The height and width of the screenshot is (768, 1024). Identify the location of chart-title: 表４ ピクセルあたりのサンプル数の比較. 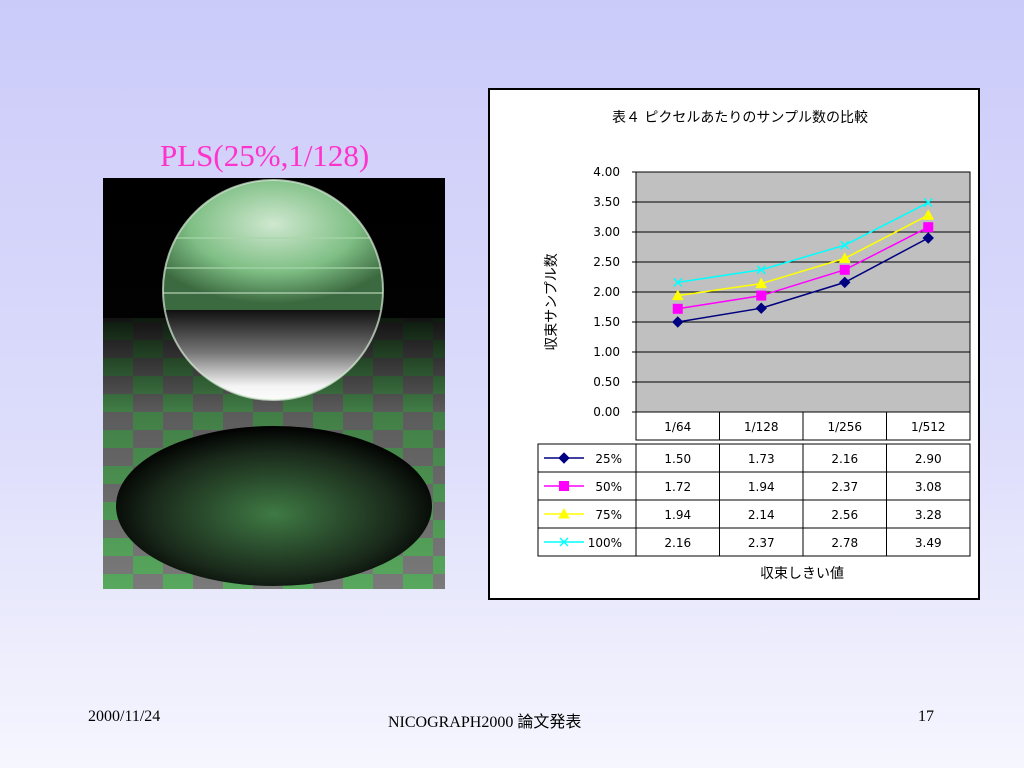
(740, 118).